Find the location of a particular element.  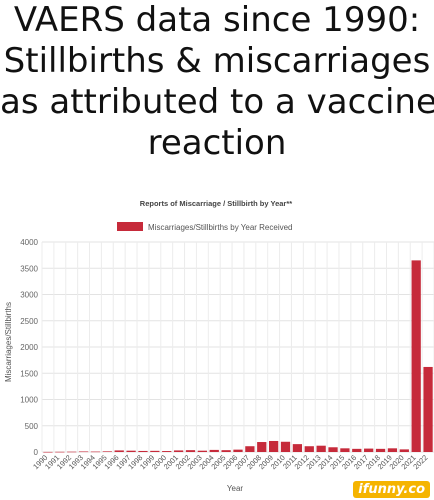

y-tick-label: 1000 is located at coordinates (29, 400).